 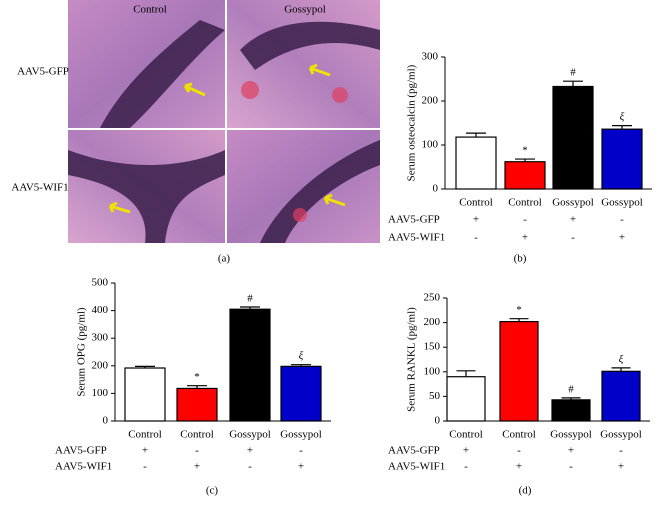 What do you see at coordinates (100, 283) in the screenshot?
I see `y-tick-label: 500` at bounding box center [100, 283].